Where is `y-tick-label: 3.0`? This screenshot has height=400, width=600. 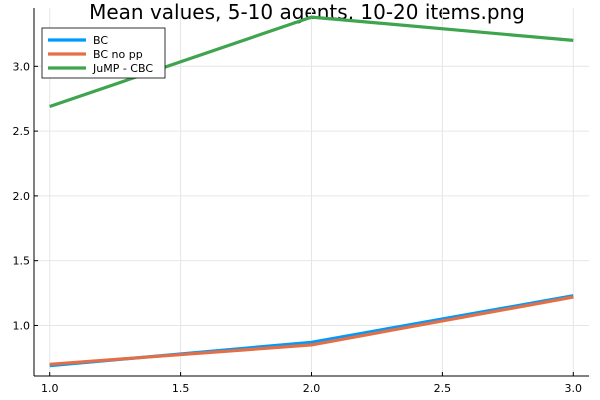 y-tick-label: 3.0 is located at coordinates (22, 66).